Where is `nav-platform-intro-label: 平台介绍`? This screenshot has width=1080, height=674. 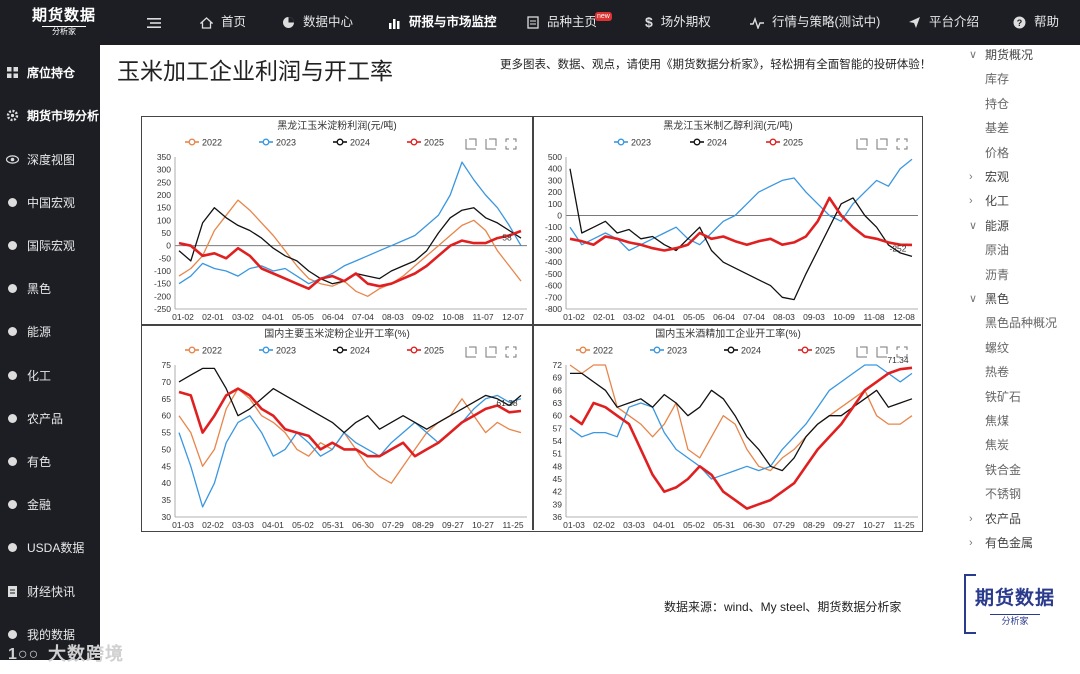
nav-platform-intro-label: 平台介绍 is located at coordinates (954, 22).